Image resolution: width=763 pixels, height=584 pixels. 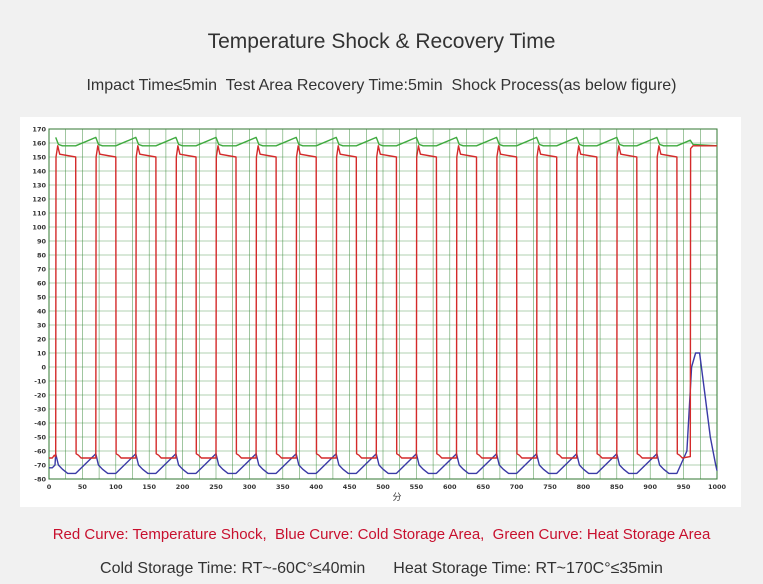 I want to click on x-tick-label: 0, so click(x=49, y=487).